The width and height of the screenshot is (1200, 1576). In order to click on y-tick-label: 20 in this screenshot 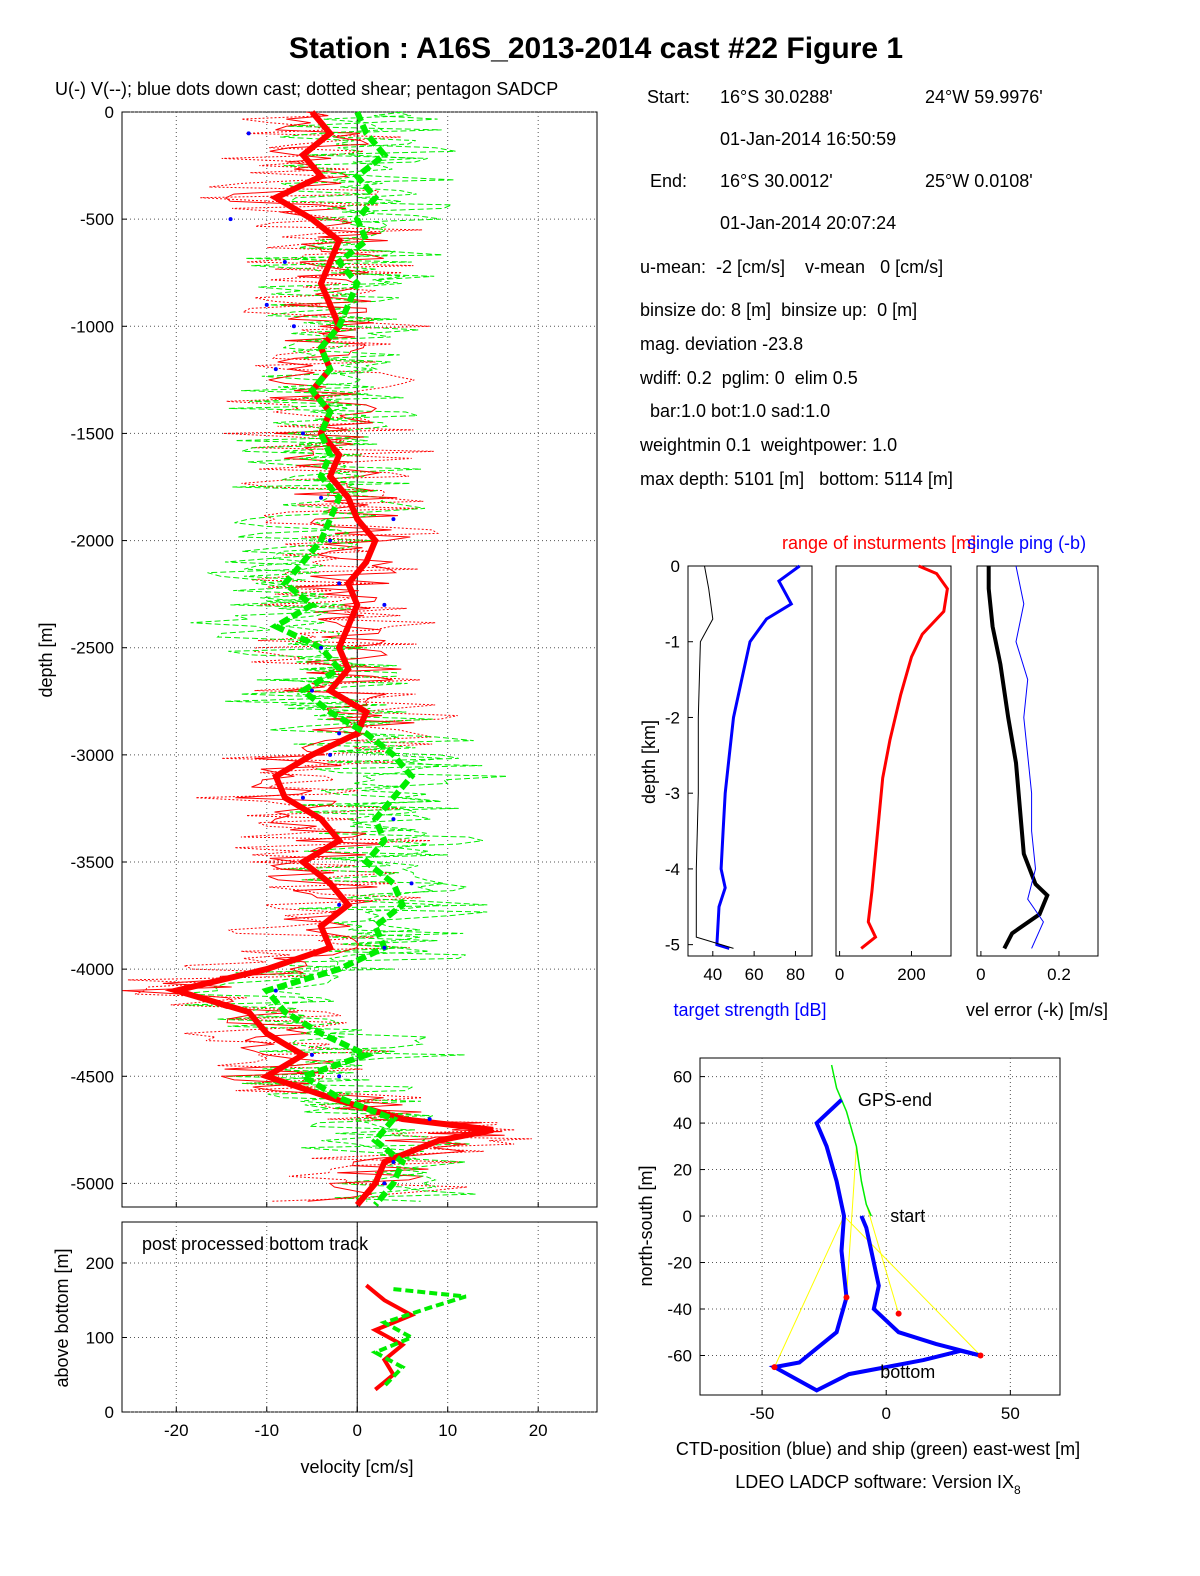, I will do `click(682, 1170)`.